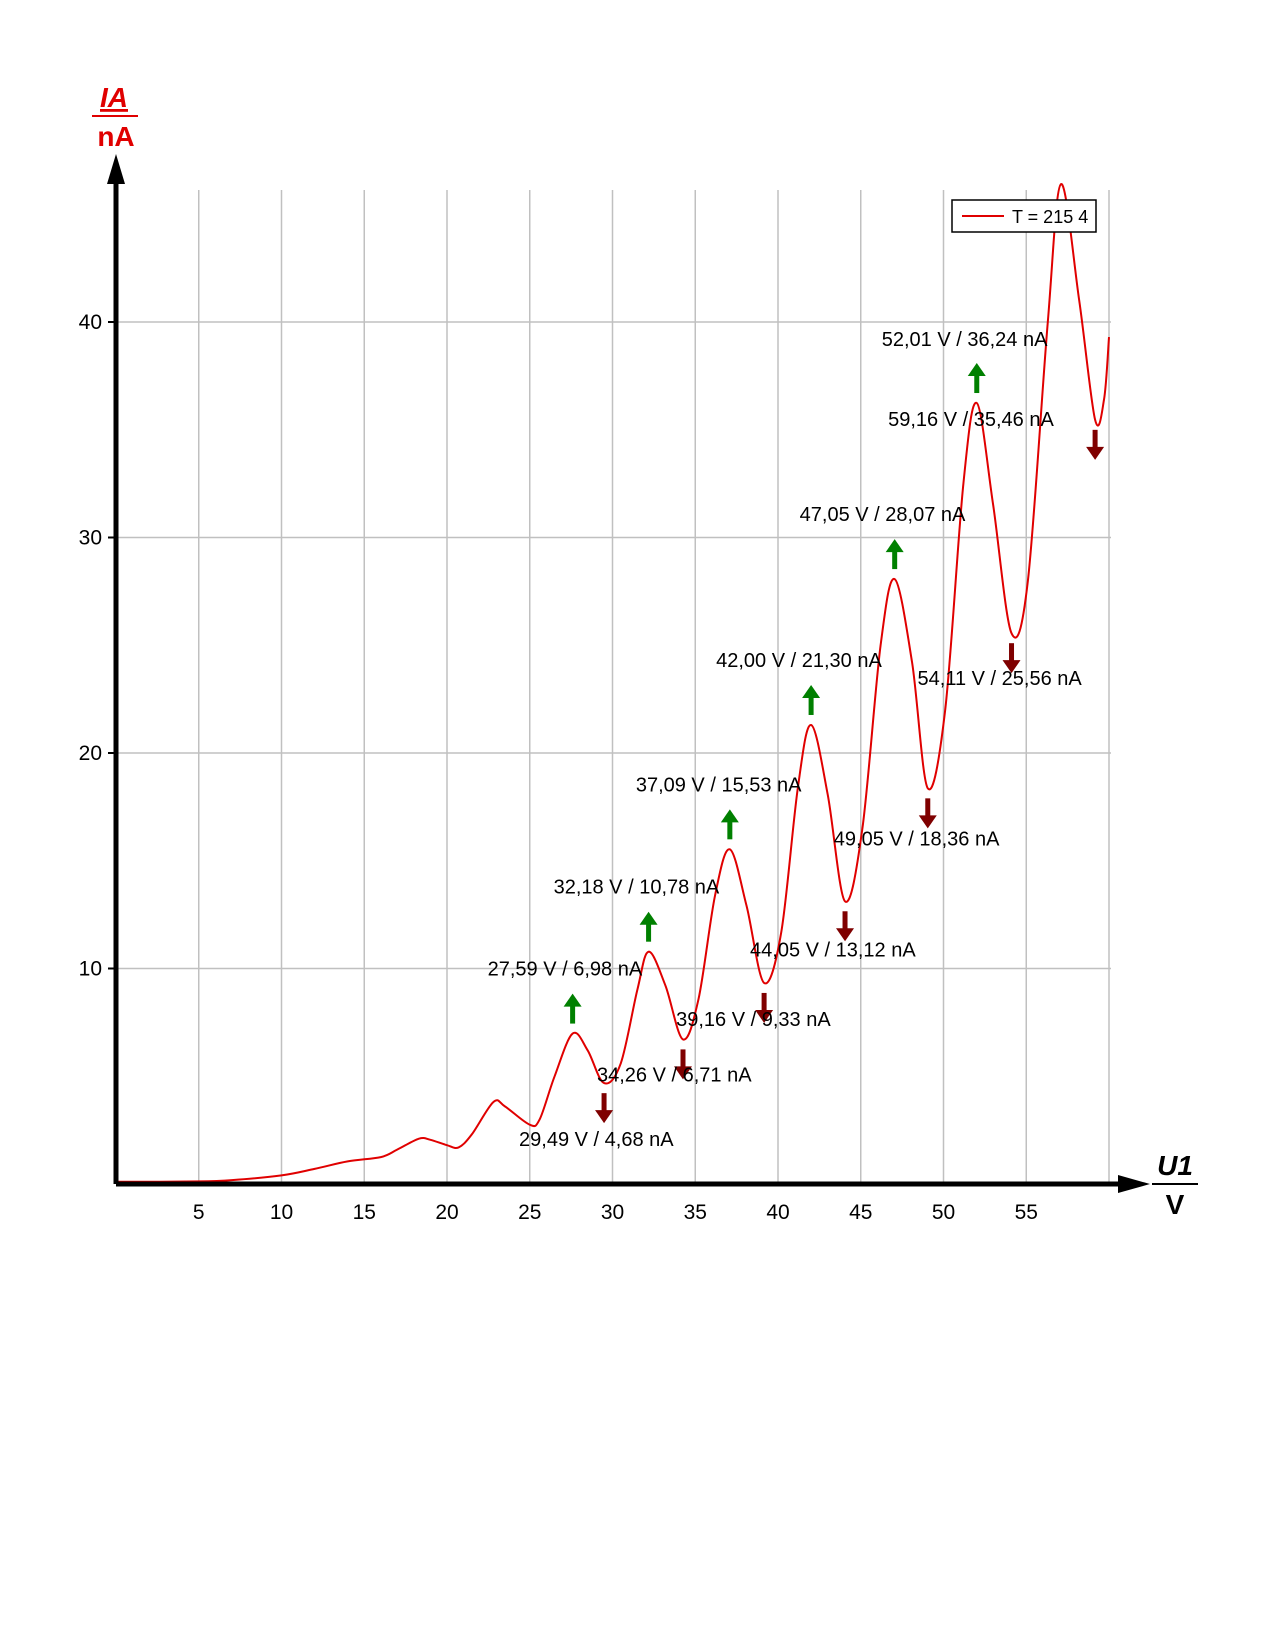  Describe the element at coordinates (114, 97) in the screenshot. I see `y-axis-symbol: IA` at that location.